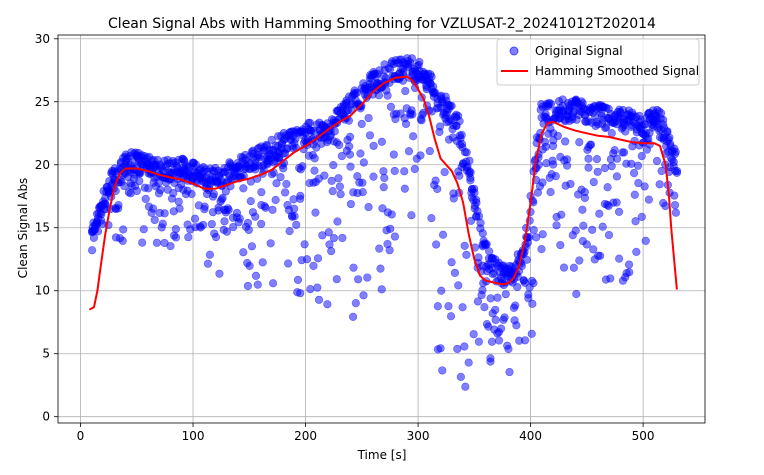 Image resolution: width=764 pixels, height=475 pixels. I want to click on x-tick-label: 0, so click(81, 436).